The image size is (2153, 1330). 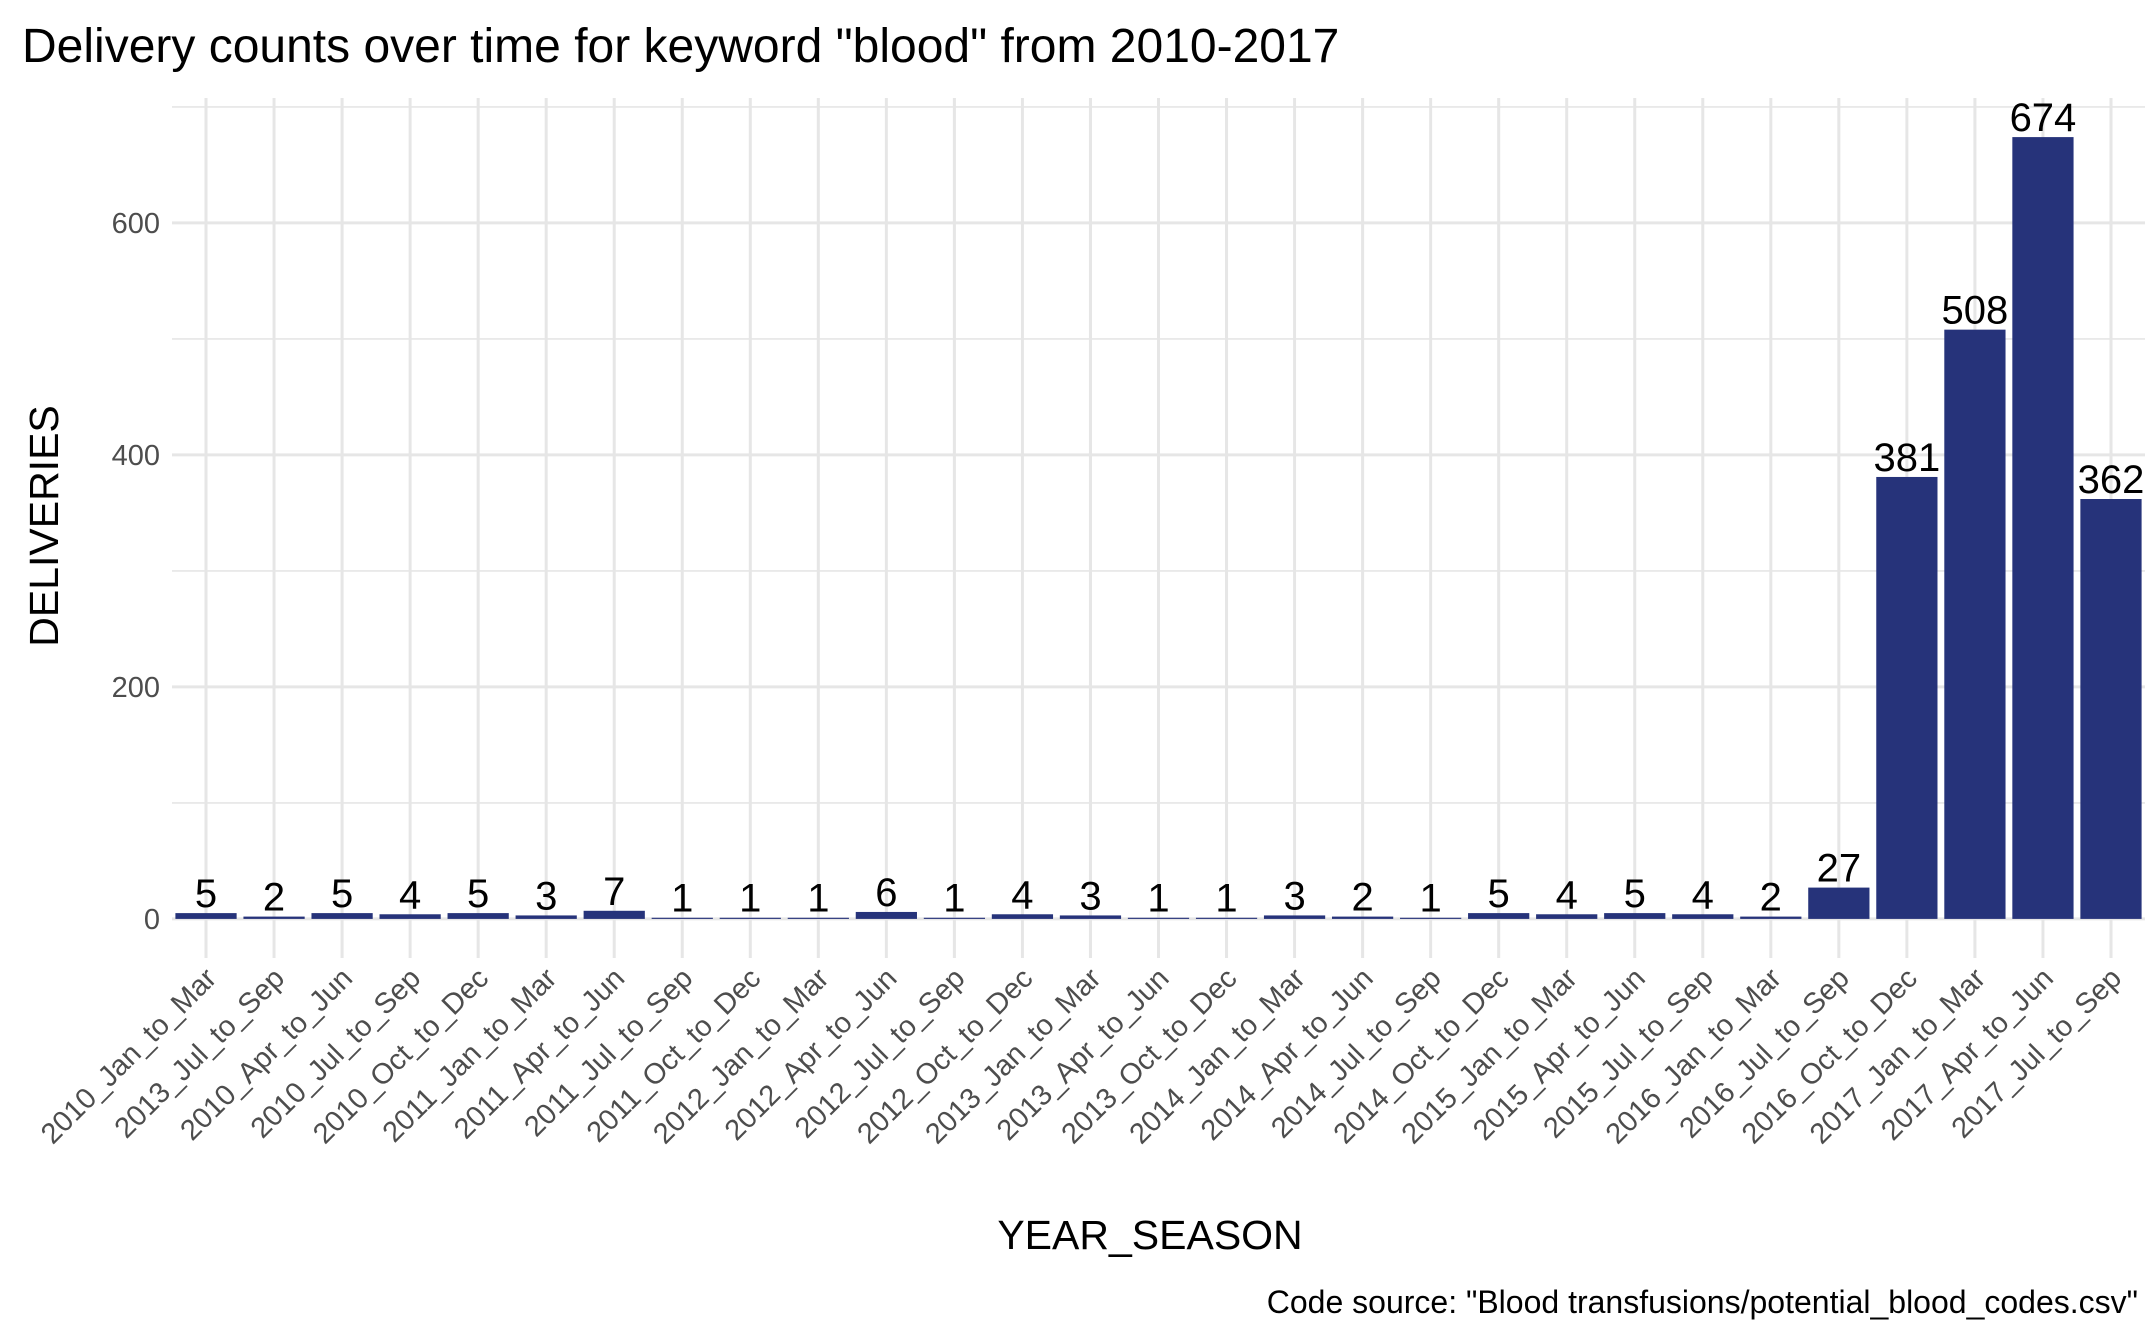 What do you see at coordinates (2043, 118) in the screenshot?
I see `data-label: 674` at bounding box center [2043, 118].